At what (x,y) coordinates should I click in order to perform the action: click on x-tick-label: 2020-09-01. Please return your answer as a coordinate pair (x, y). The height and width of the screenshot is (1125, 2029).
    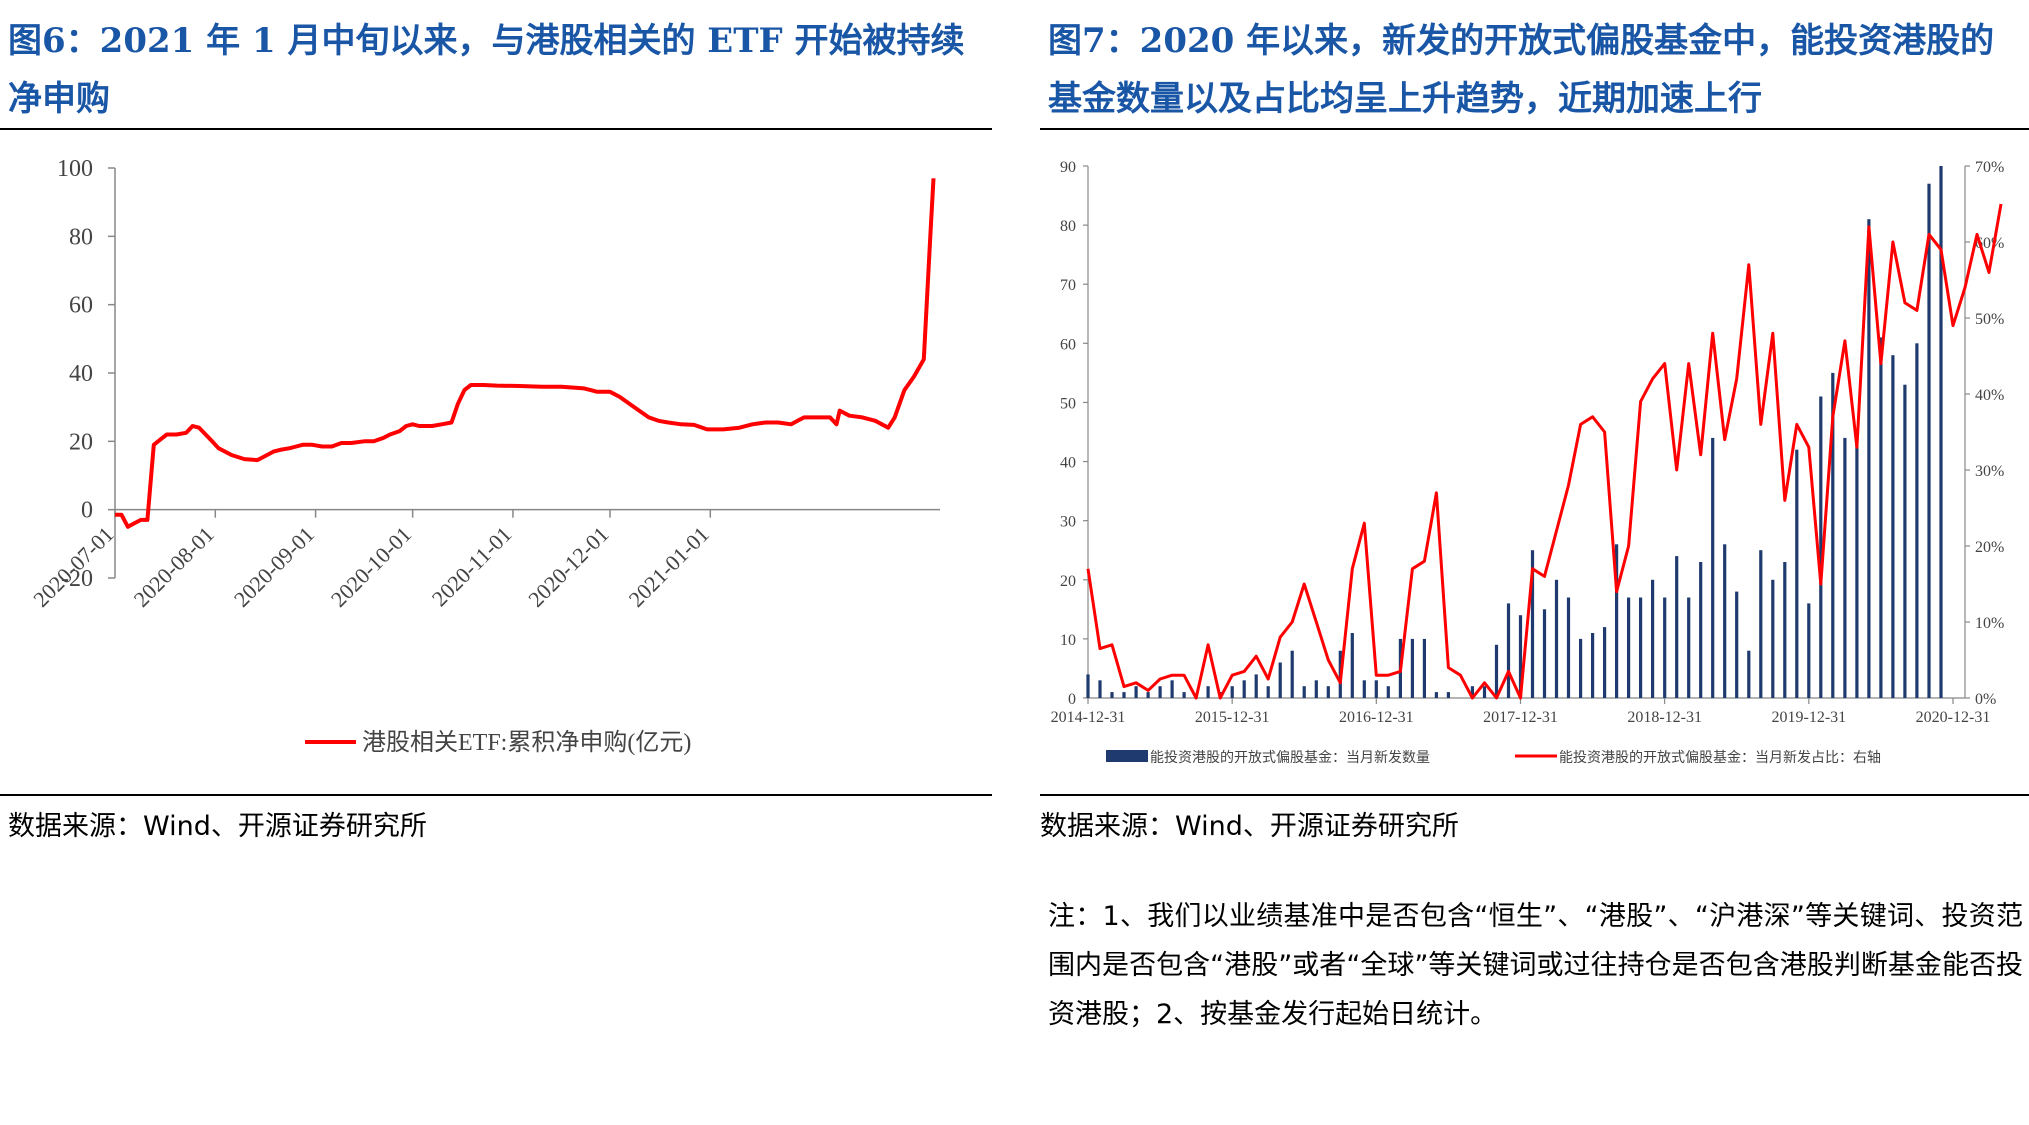
    Looking at the image, I should click on (274, 567).